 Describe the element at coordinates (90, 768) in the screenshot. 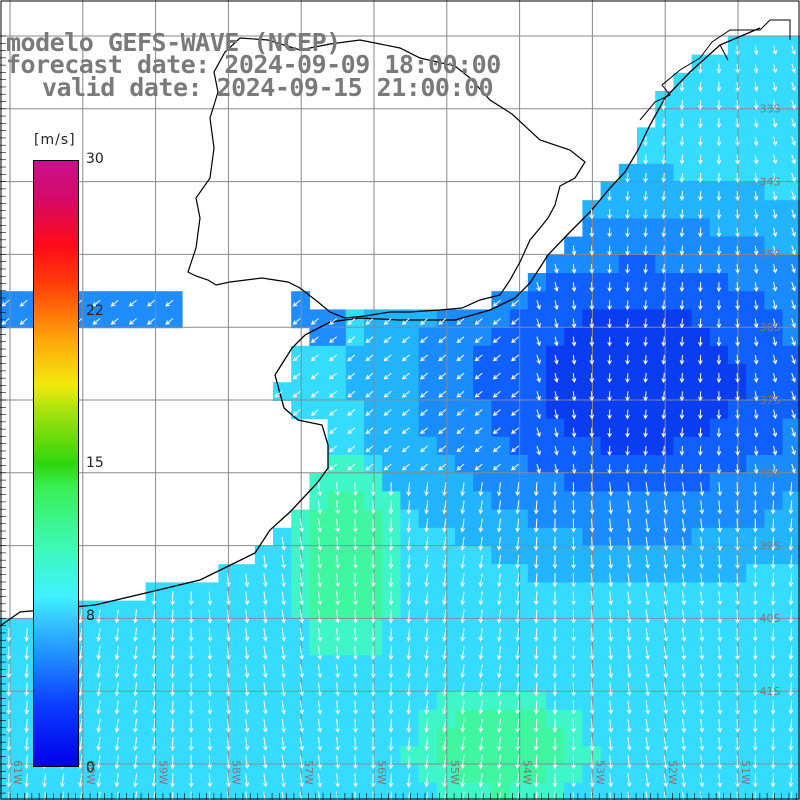

I see `colorbar-tick-0: 0` at that location.